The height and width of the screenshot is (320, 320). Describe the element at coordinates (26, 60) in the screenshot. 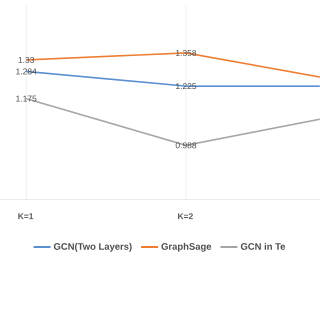

I see `data-label: 1.33` at that location.